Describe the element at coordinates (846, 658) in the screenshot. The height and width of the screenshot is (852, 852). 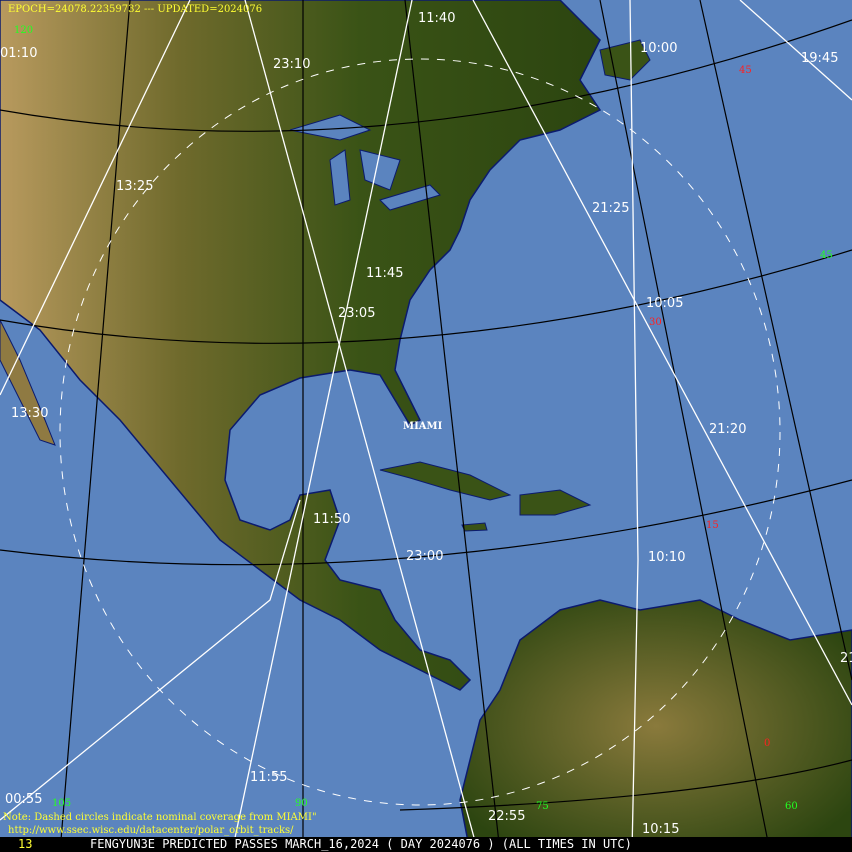
I see `pass-time: 21` at that location.